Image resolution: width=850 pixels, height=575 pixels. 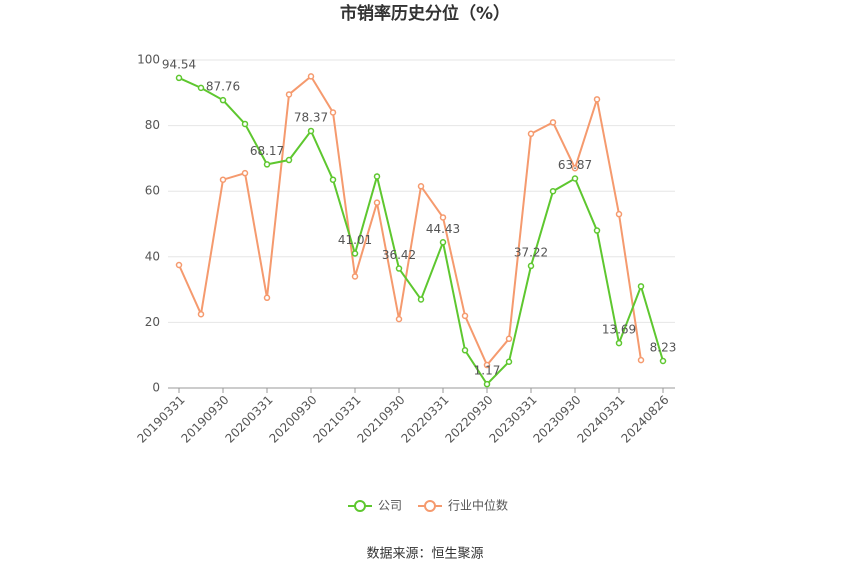 What do you see at coordinates (478, 505) in the screenshot?
I see `legend-label: 行业中位数` at bounding box center [478, 505].